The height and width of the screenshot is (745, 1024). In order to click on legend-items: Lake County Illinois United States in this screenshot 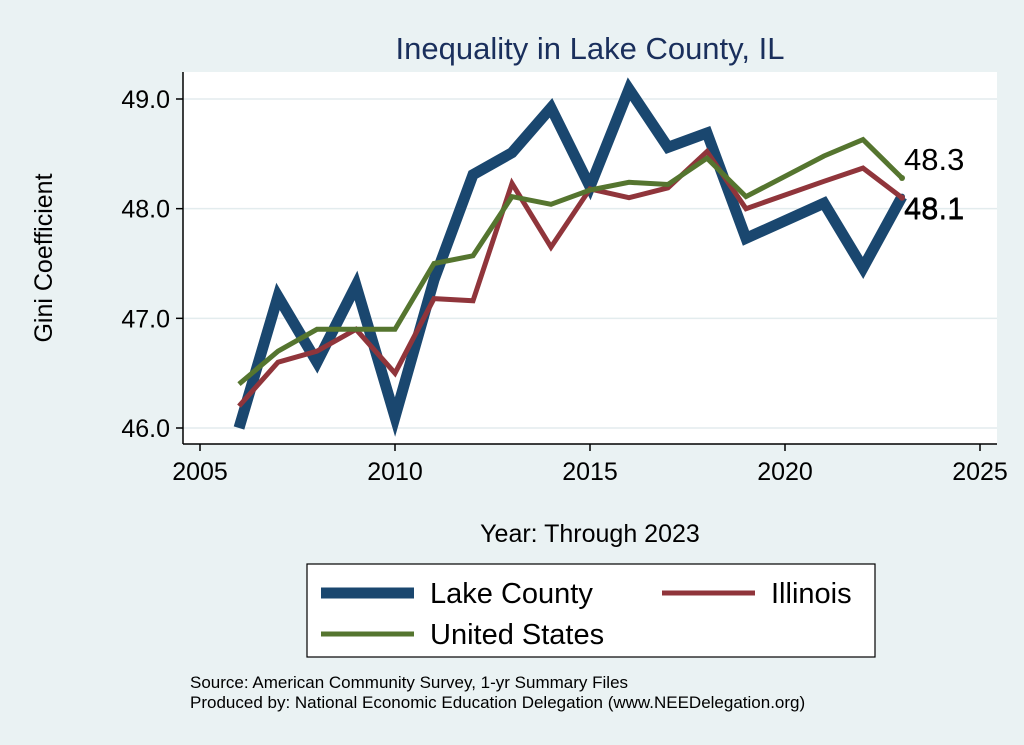, I will do `click(586, 614)`.